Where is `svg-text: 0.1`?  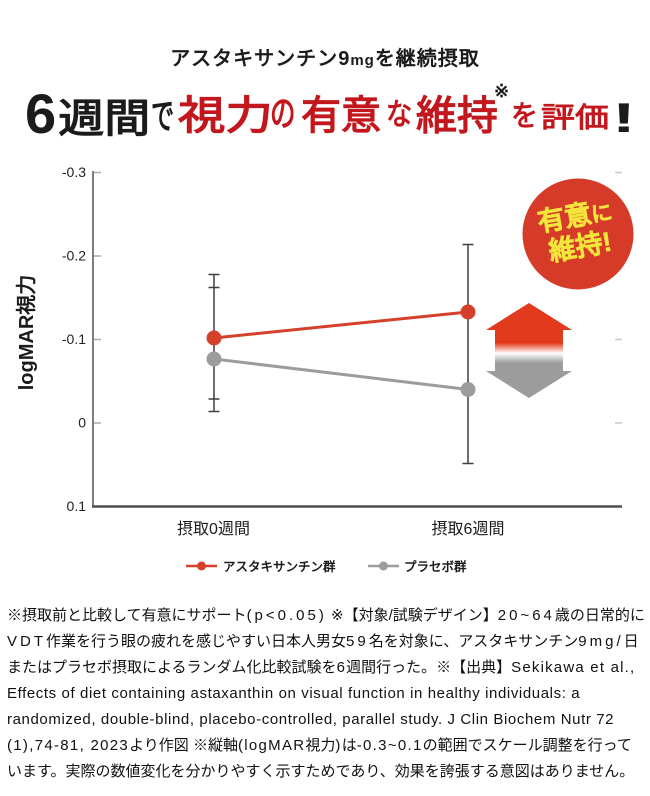 svg-text: 0.1 is located at coordinates (77, 506).